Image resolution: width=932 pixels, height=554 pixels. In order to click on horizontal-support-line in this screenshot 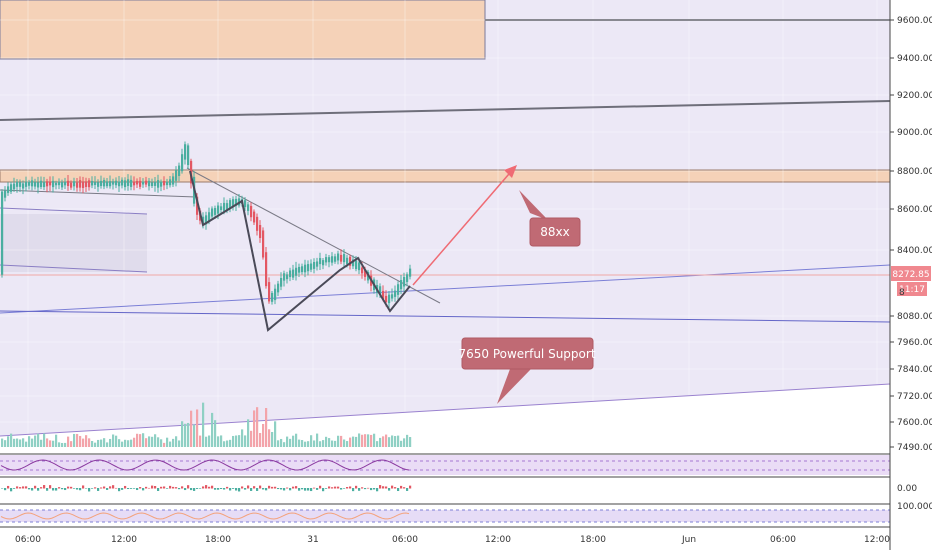, I will do `click(445, 316)`.